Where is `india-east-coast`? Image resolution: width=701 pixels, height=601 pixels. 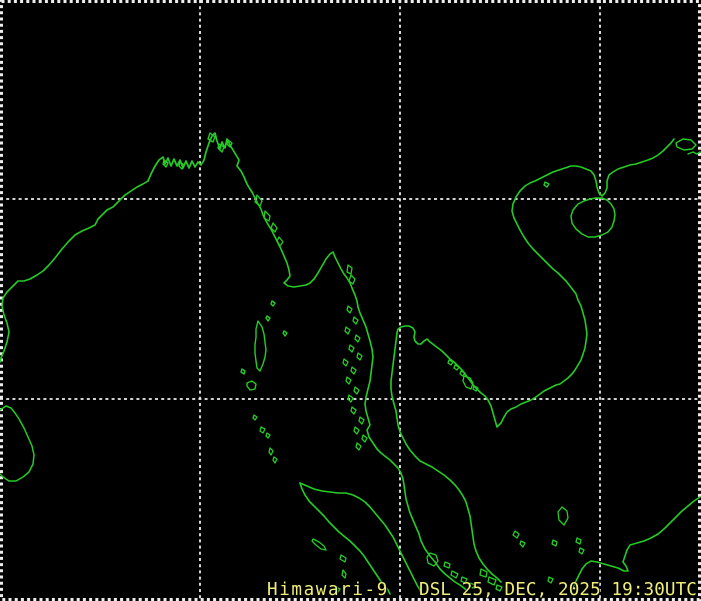
india-east-coast is located at coordinates (74, 271).